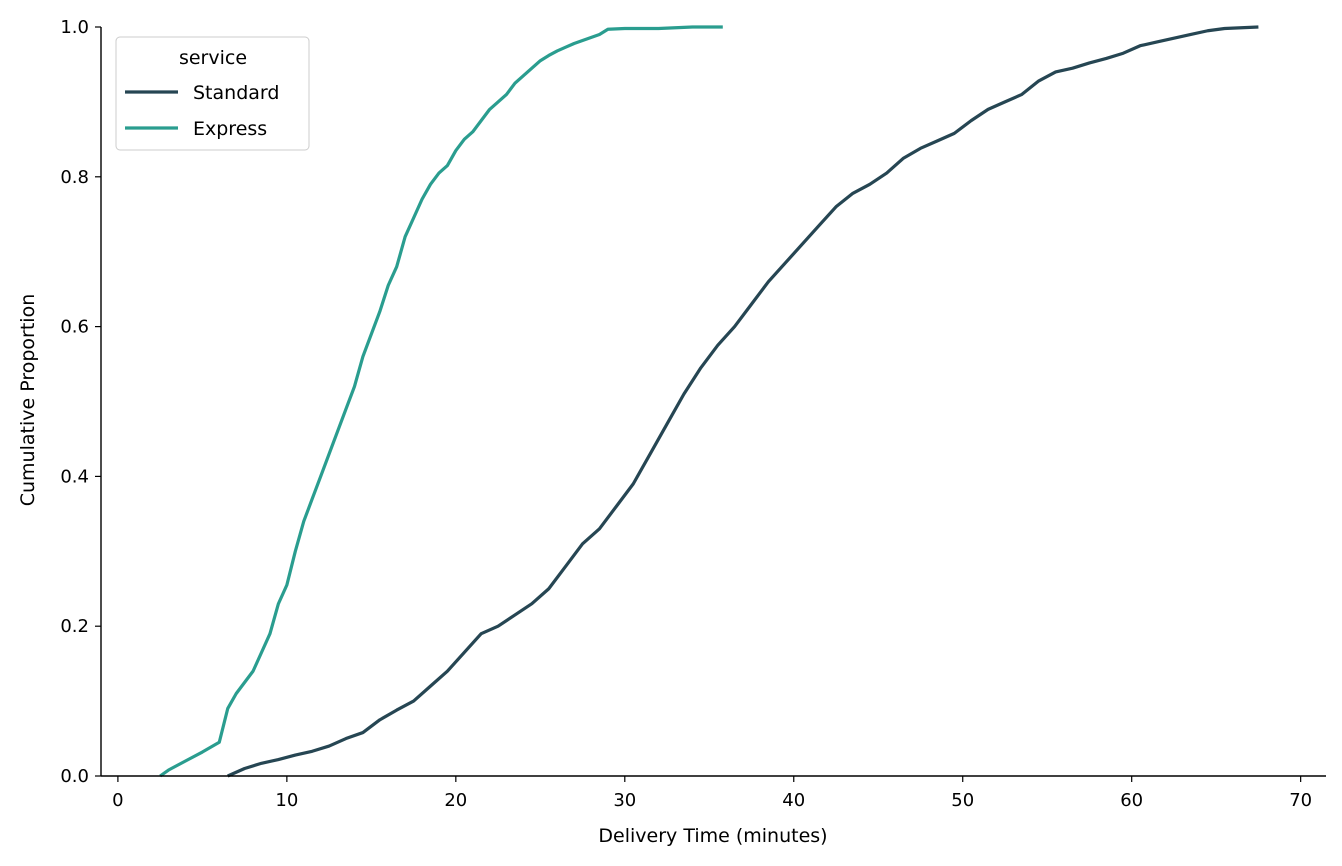  What do you see at coordinates (712, 836) in the screenshot?
I see `x-axis-label: Delivery Time (minutes)` at bounding box center [712, 836].